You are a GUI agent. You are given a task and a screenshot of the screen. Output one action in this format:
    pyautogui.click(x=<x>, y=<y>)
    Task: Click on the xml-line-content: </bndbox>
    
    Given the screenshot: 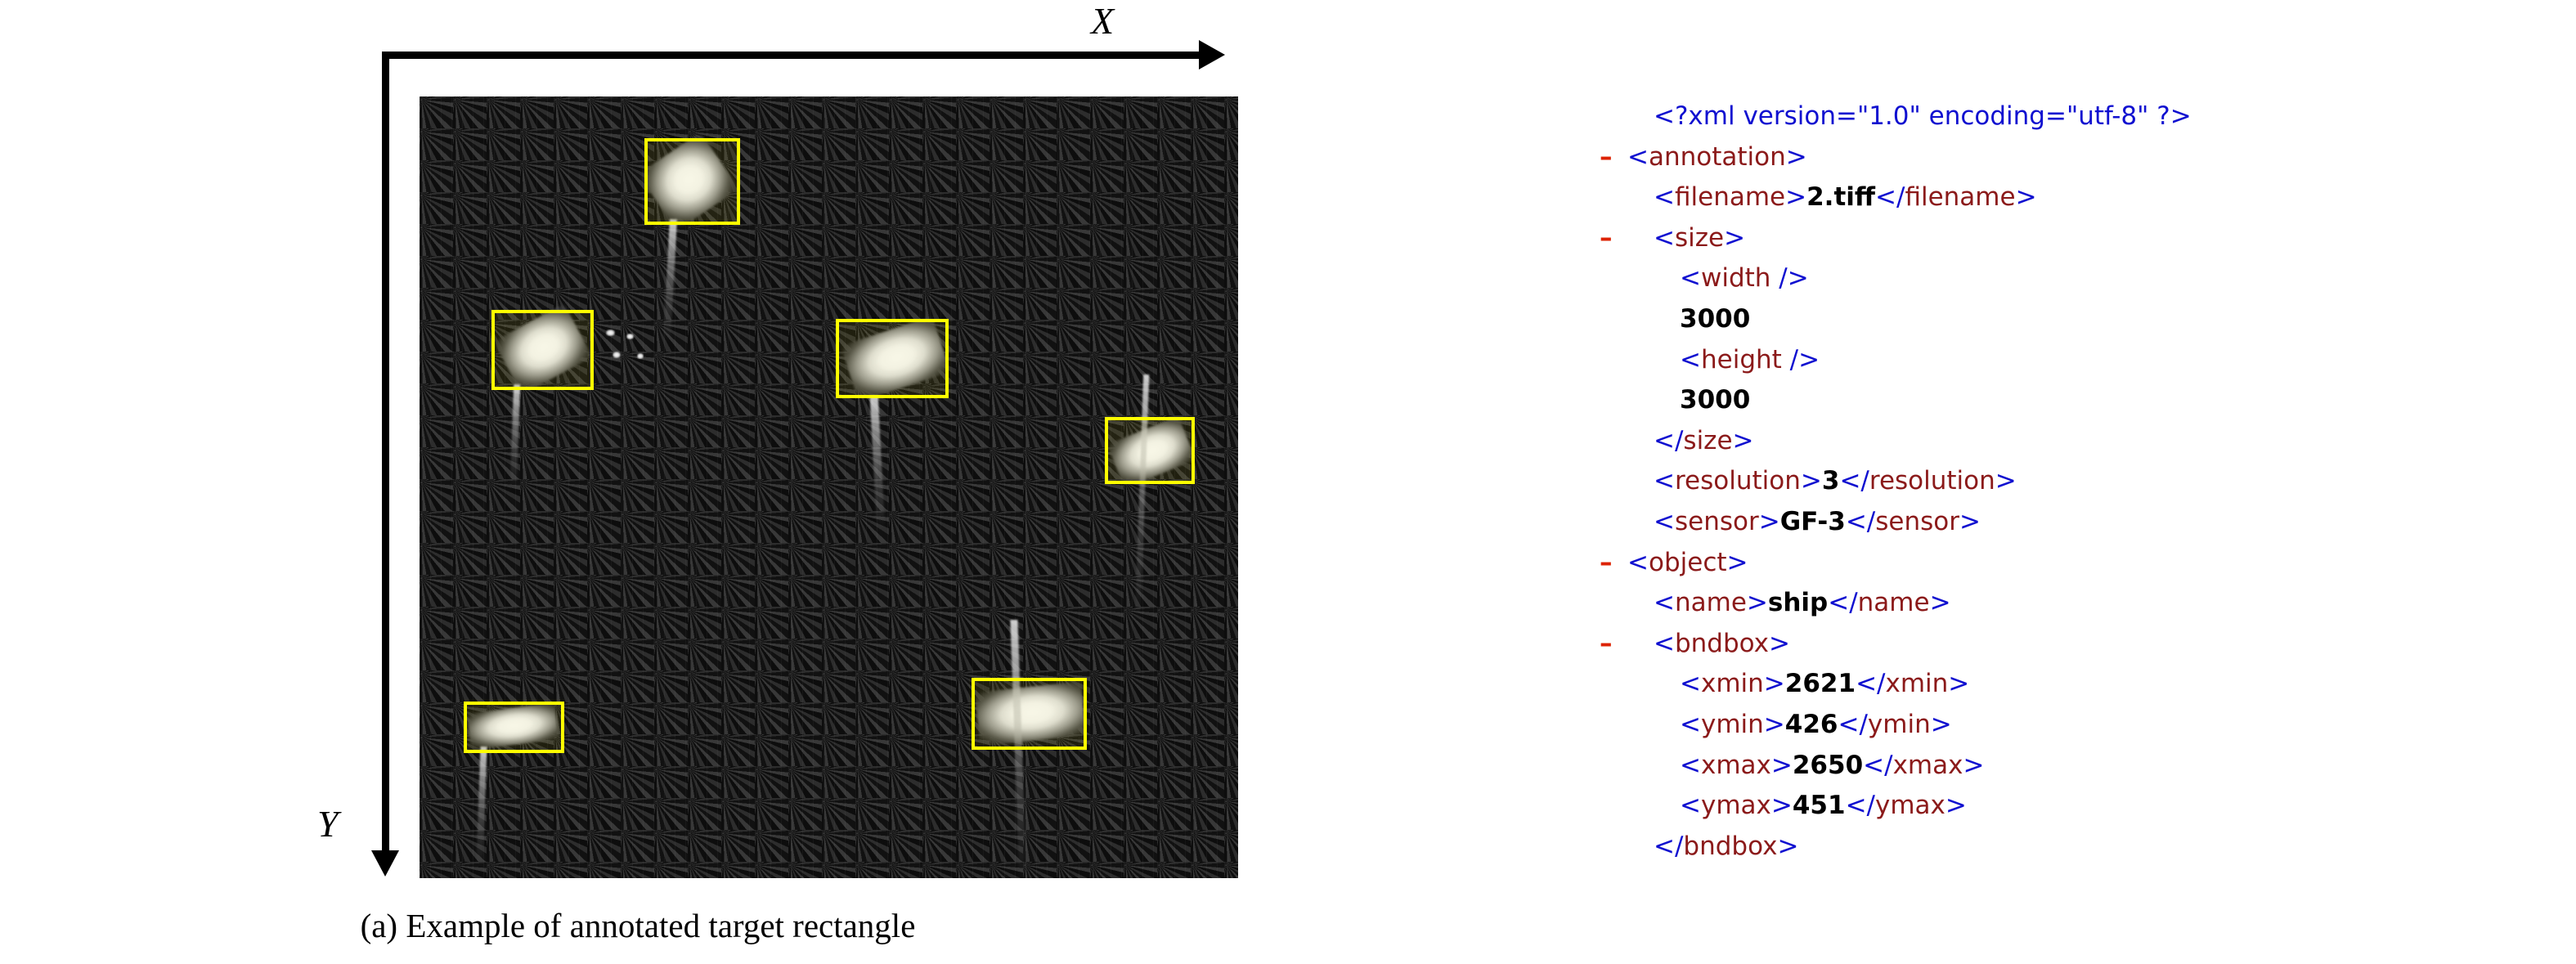 What is the action you would take?
    pyautogui.click(x=1727, y=846)
    